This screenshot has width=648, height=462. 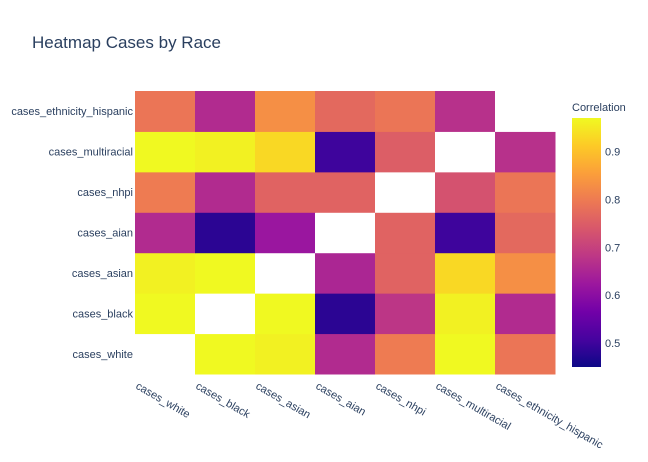 What do you see at coordinates (341, 399) in the screenshot?
I see `x-tick-label: cases_aian` at bounding box center [341, 399].